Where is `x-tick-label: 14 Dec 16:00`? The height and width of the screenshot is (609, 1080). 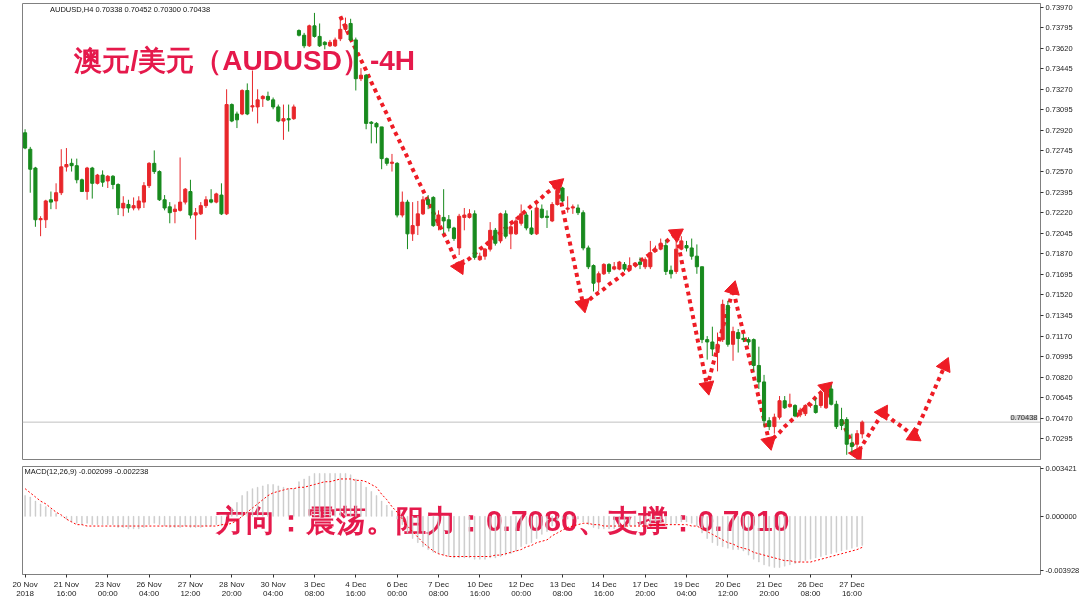 x-tick-label: 14 Dec 16:00 is located at coordinates (604, 588).